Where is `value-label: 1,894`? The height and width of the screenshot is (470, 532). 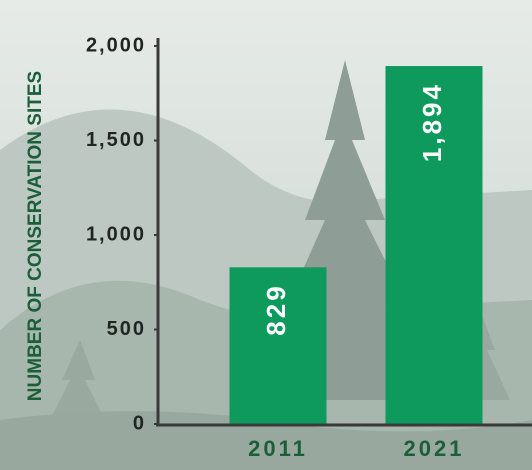
value-label: 1,894 is located at coordinates (432, 122).